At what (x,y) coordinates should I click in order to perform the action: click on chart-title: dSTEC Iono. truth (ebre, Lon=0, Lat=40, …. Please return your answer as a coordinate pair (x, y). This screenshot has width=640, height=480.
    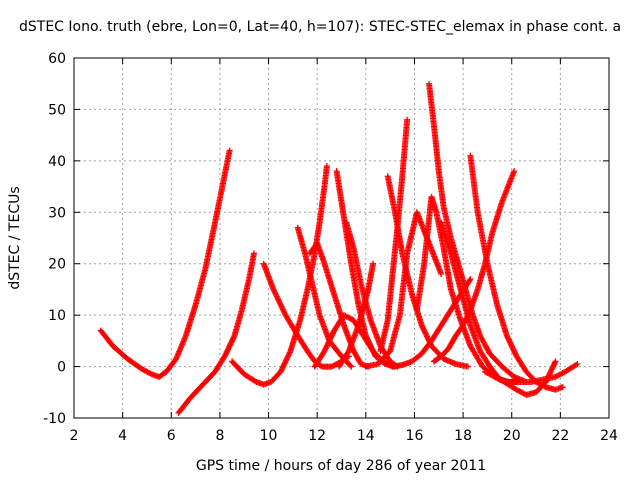
    Looking at the image, I should click on (320, 27).